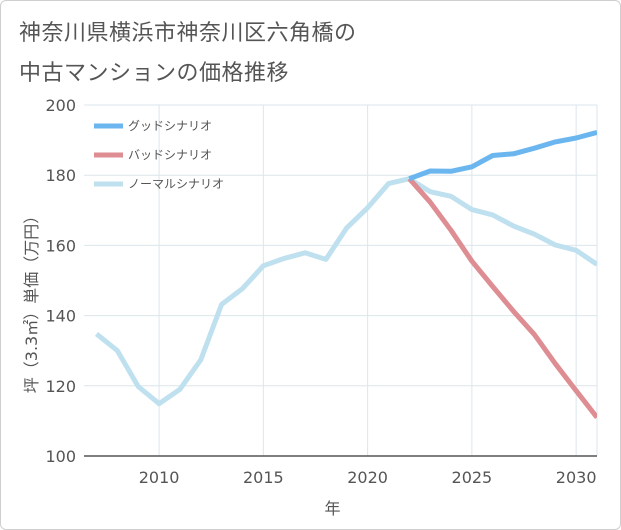  I want to click on legend-label-1: バッドシナリオ, so click(170, 155).